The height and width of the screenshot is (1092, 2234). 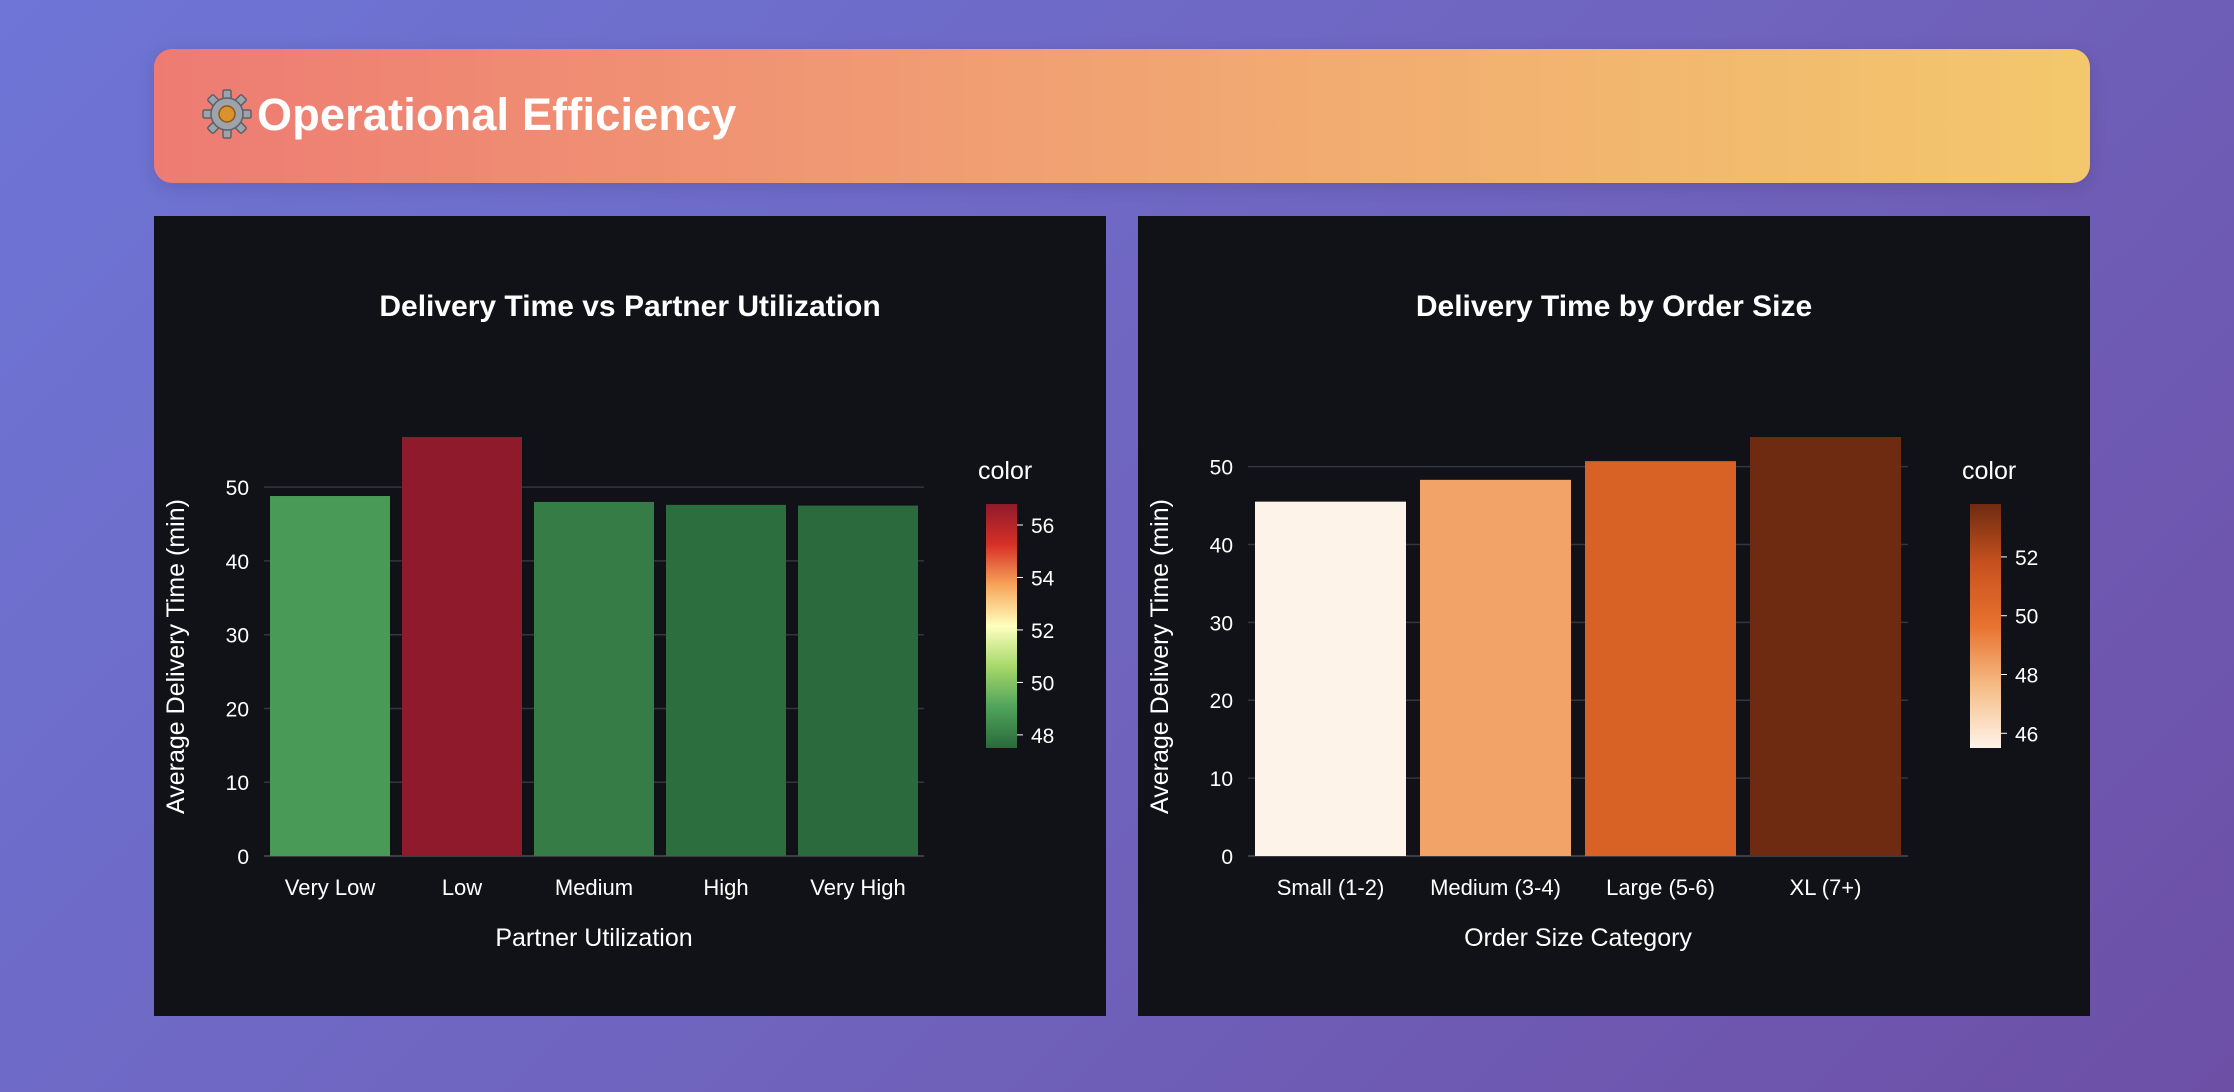 I want to click on x-tick-label: XL (7+), so click(x=1826, y=887).